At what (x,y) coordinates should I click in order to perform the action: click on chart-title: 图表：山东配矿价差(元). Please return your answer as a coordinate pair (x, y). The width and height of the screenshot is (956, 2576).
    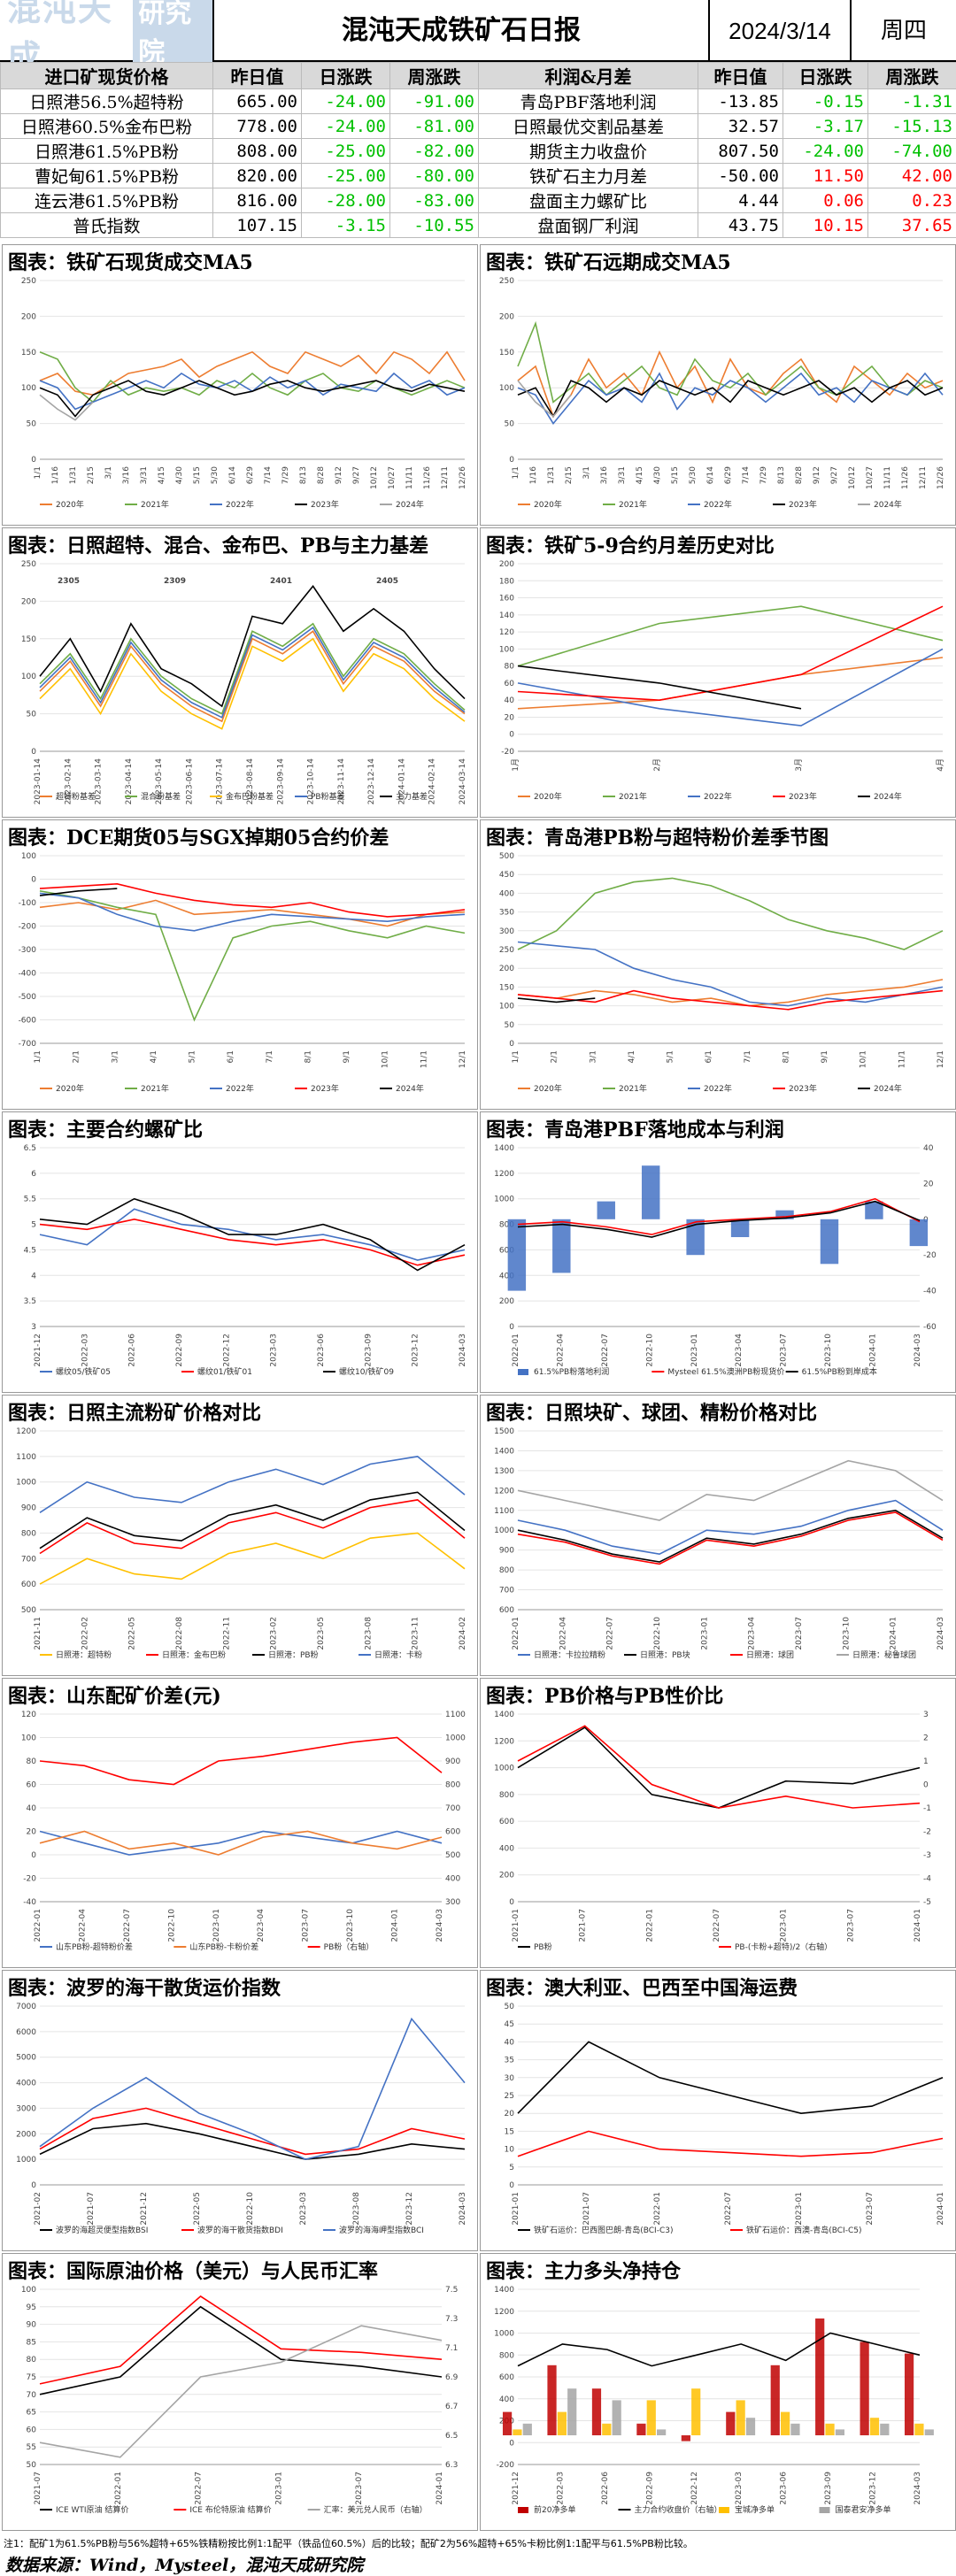
    Looking at the image, I should click on (114, 1694).